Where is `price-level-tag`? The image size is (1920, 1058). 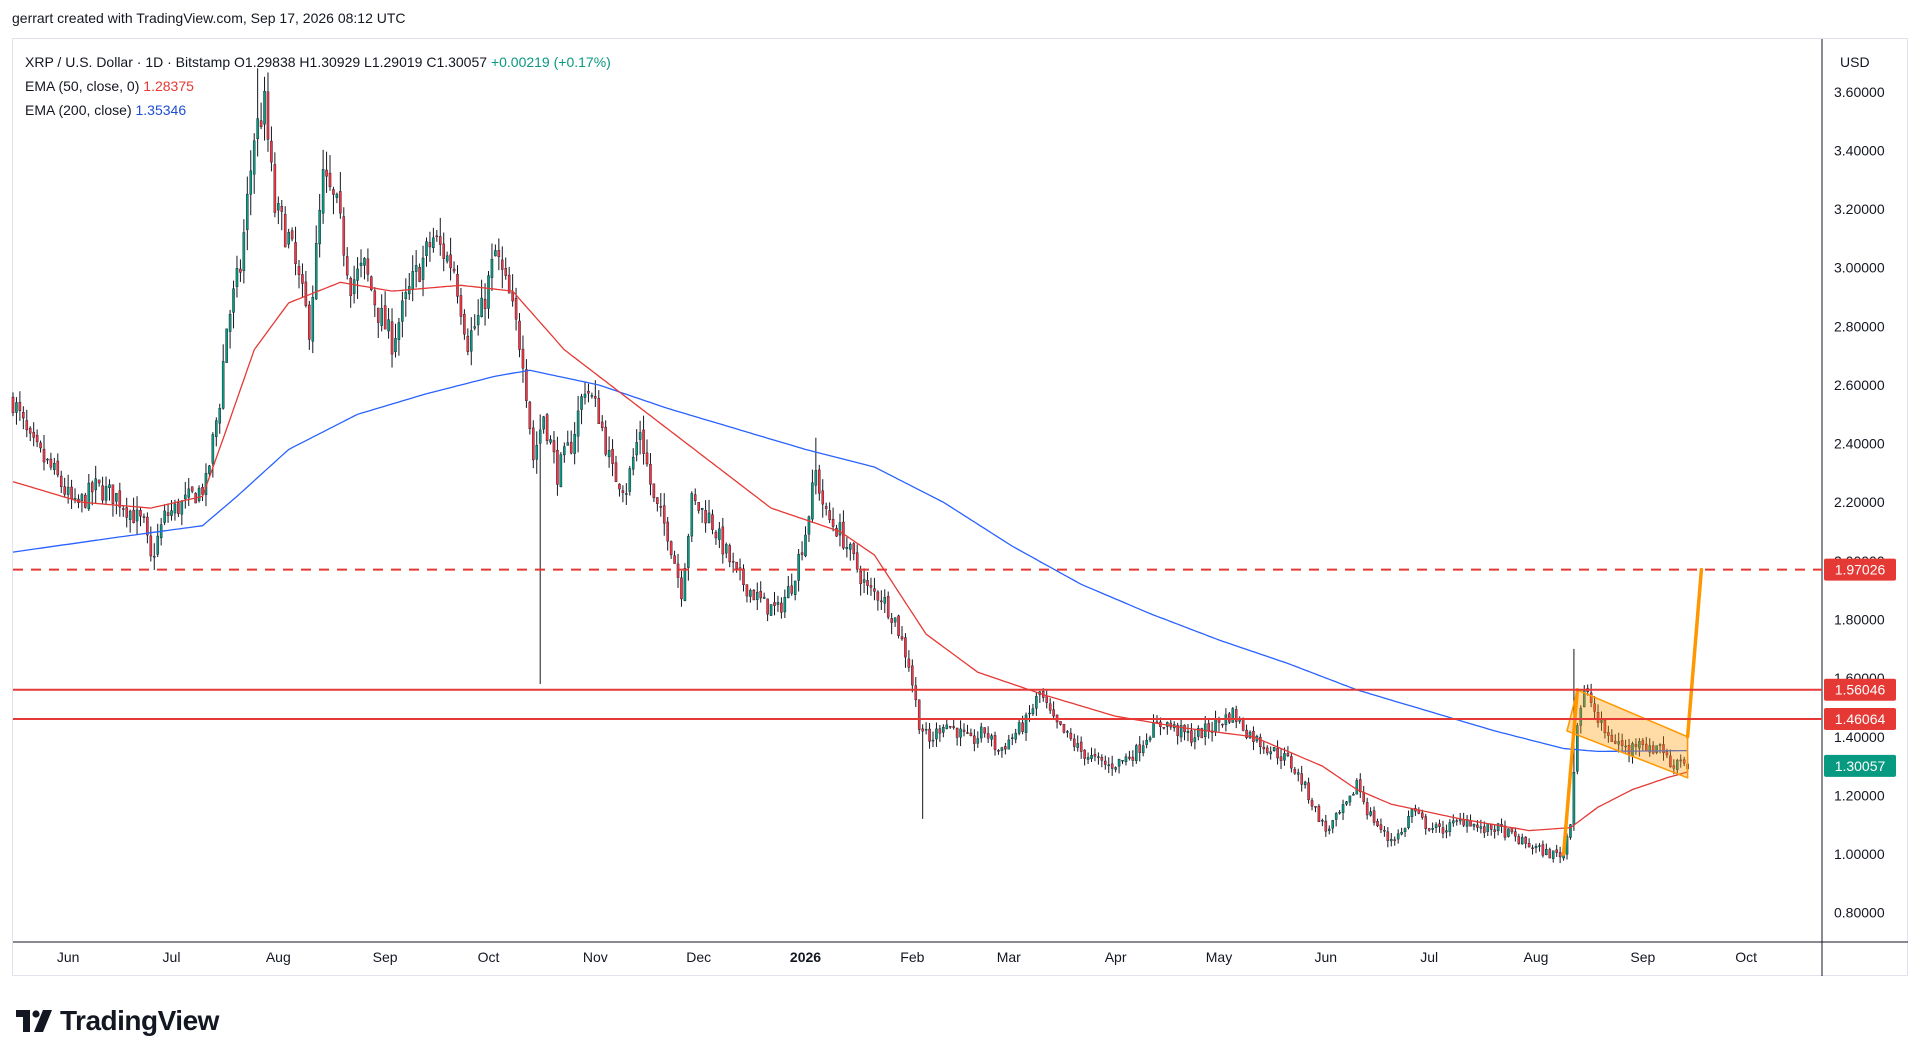 price-level-tag is located at coordinates (1860, 718).